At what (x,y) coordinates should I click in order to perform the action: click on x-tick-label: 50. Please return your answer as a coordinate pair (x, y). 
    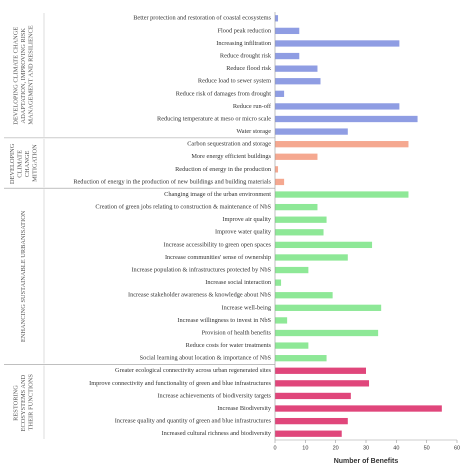
    Looking at the image, I should click on (427, 448).